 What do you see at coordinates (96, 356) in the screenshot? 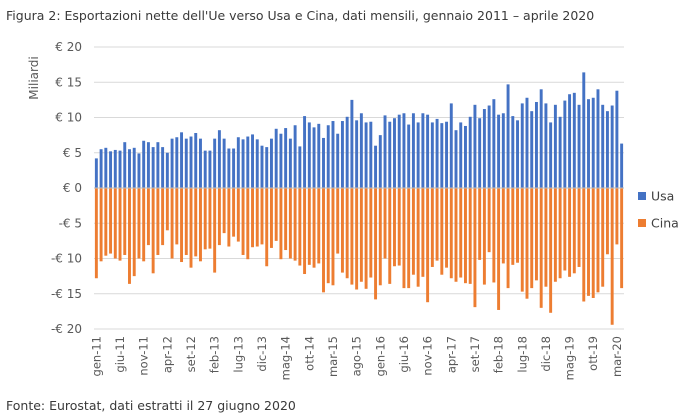
I see `x-tick-label: gen-11` at bounding box center [96, 356].